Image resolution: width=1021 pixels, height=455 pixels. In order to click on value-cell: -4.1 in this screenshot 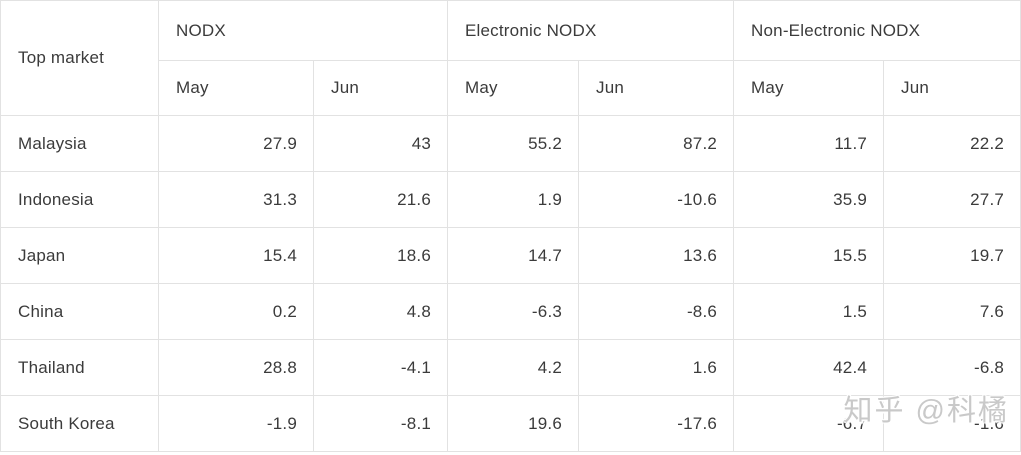, I will do `click(380, 367)`.